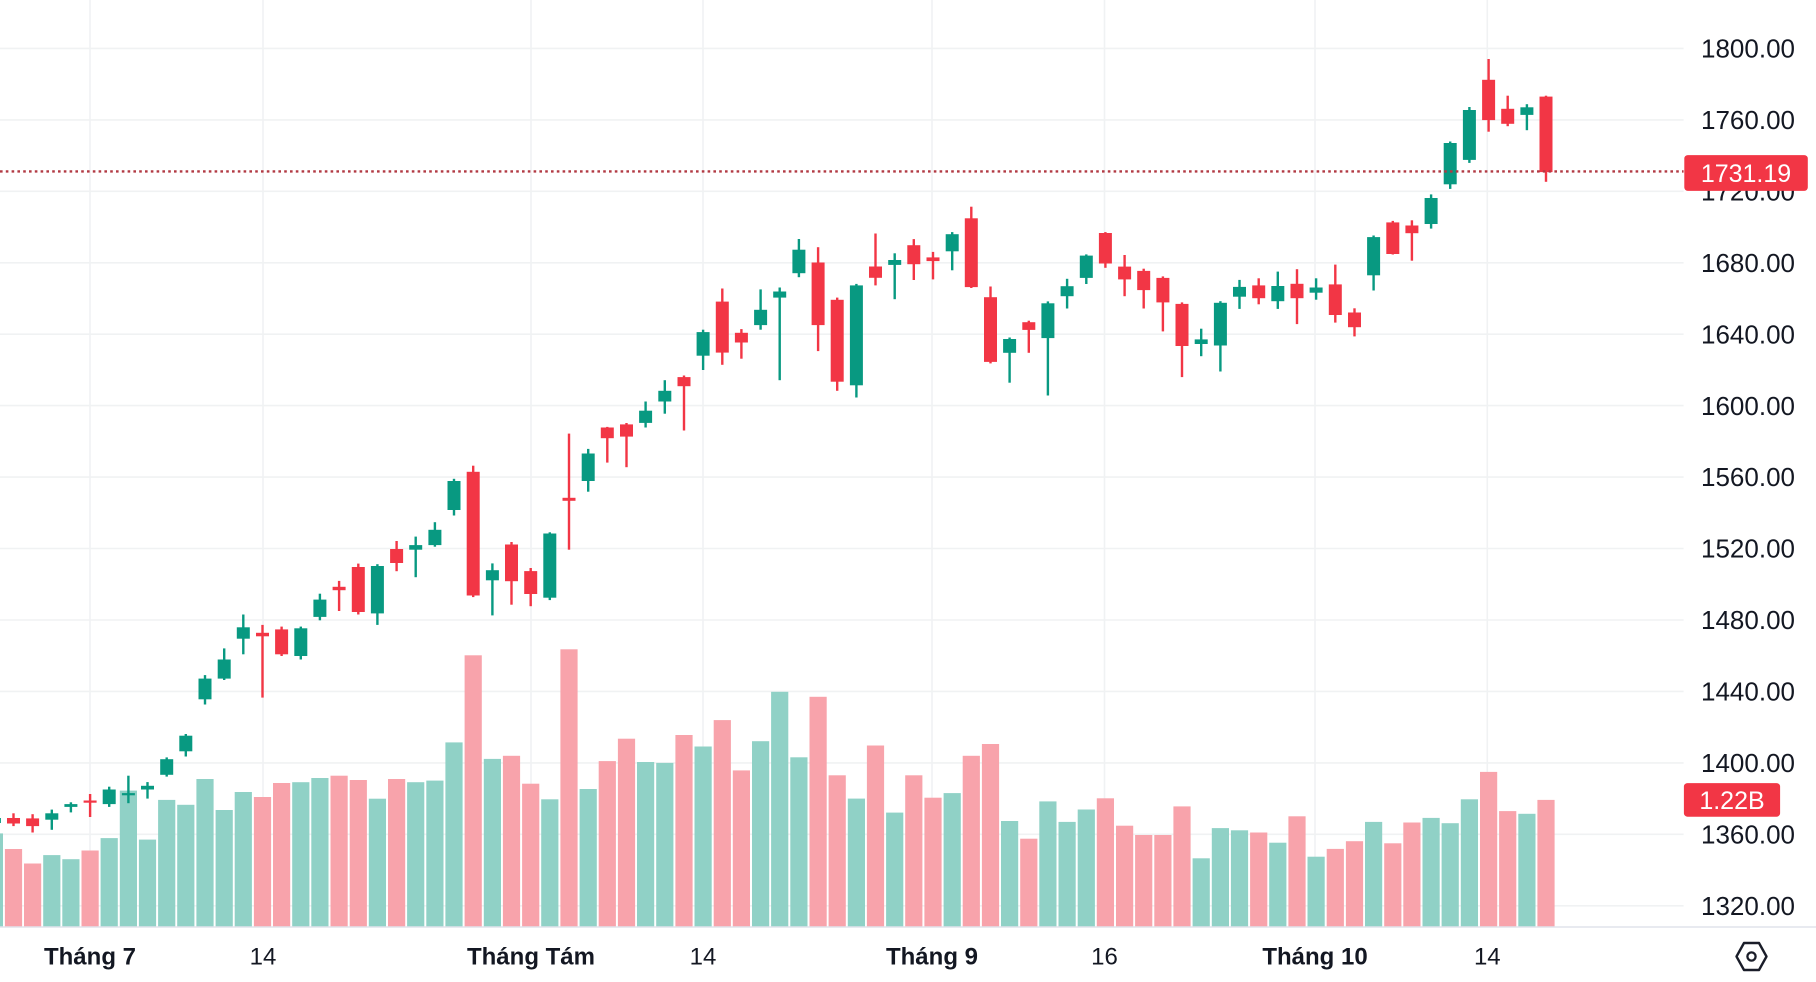  What do you see at coordinates (1104, 957) in the screenshot?
I see `svg-text: 16` at bounding box center [1104, 957].